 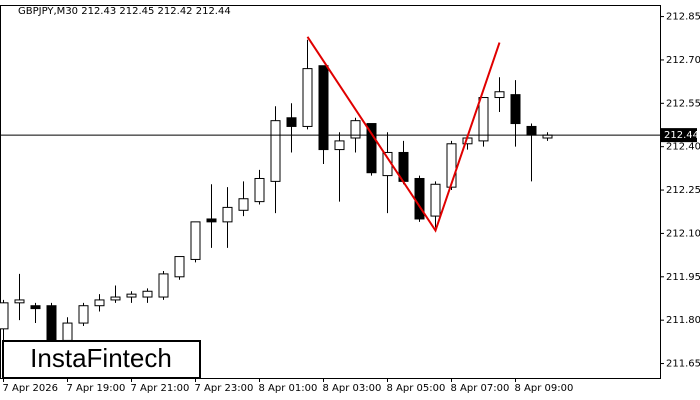 I want to click on x-tick-label: 8 Apr 01:00, so click(x=288, y=388).